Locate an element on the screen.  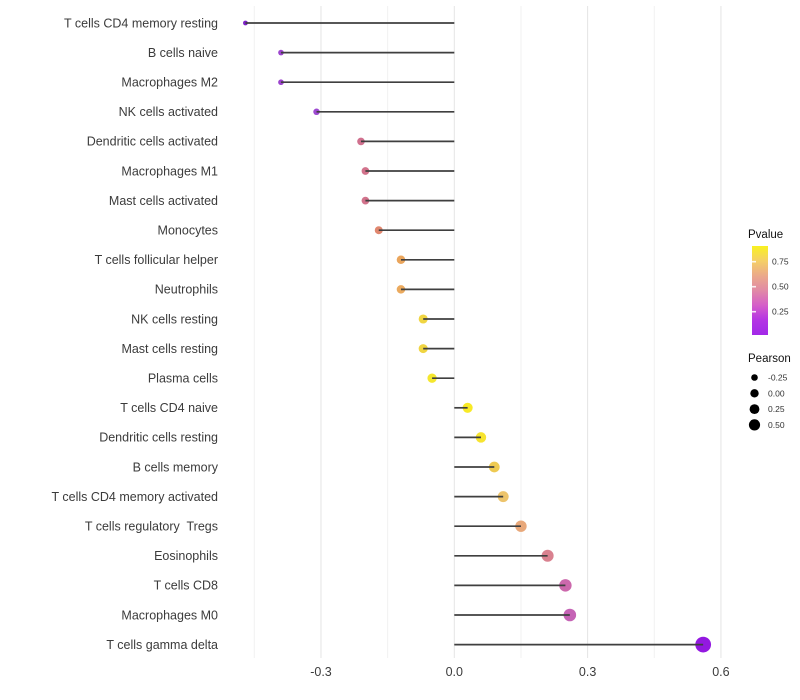
x-axis-tick-label: -0.3 is located at coordinates (321, 672).